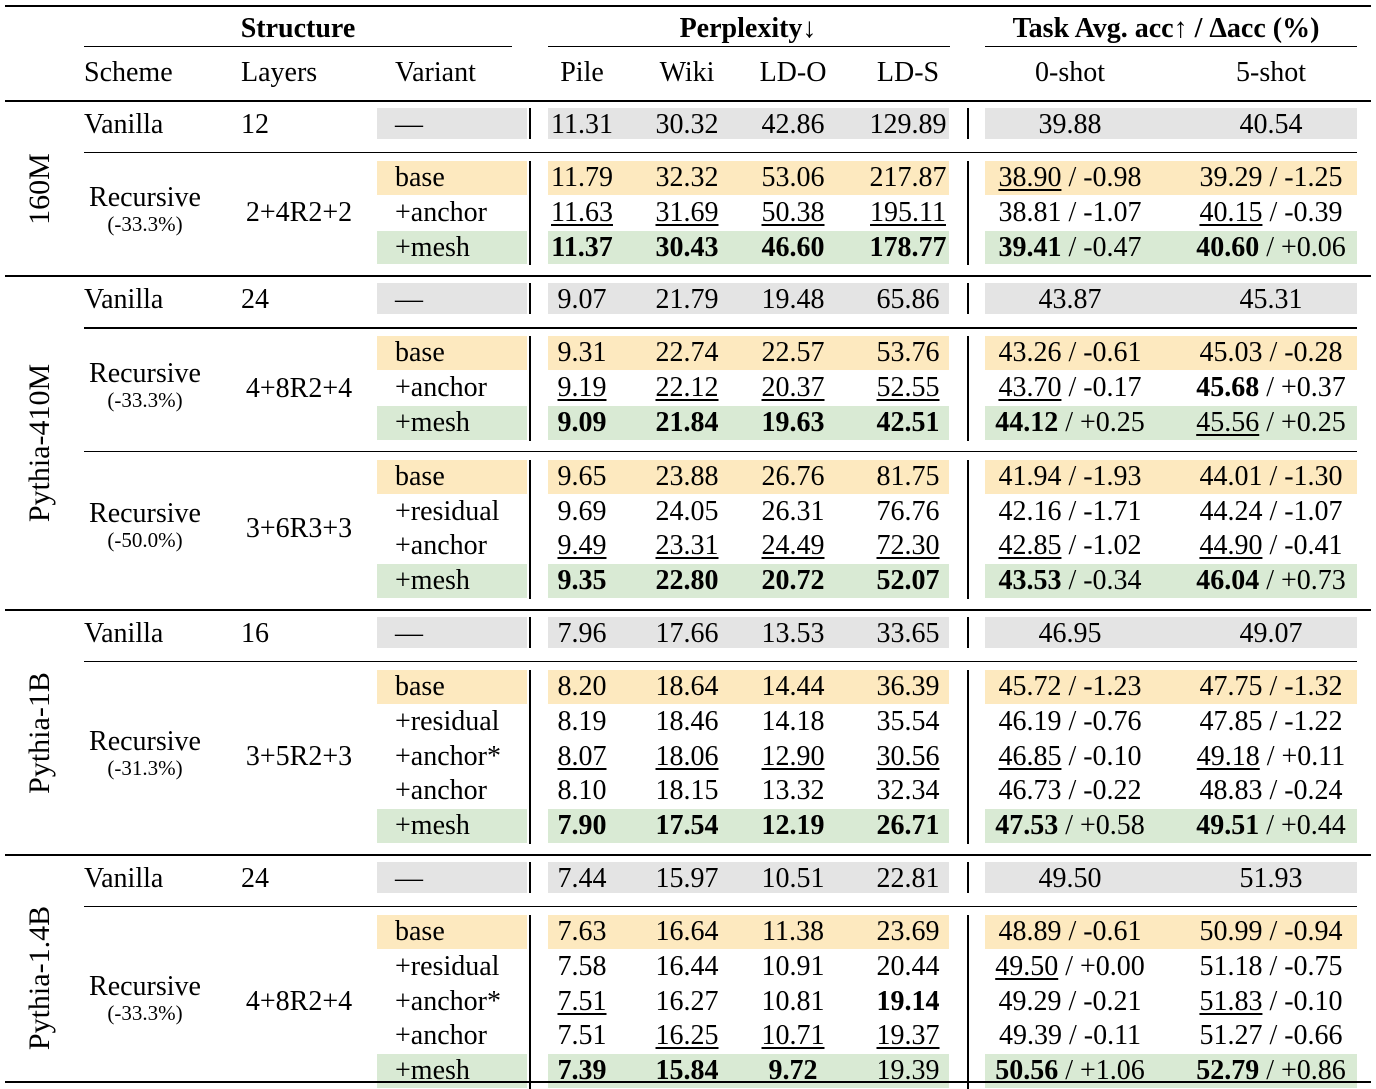 The height and width of the screenshot is (1089, 1376). Describe the element at coordinates (687, 581) in the screenshot. I see `ppl-value: 22.80` at that location.